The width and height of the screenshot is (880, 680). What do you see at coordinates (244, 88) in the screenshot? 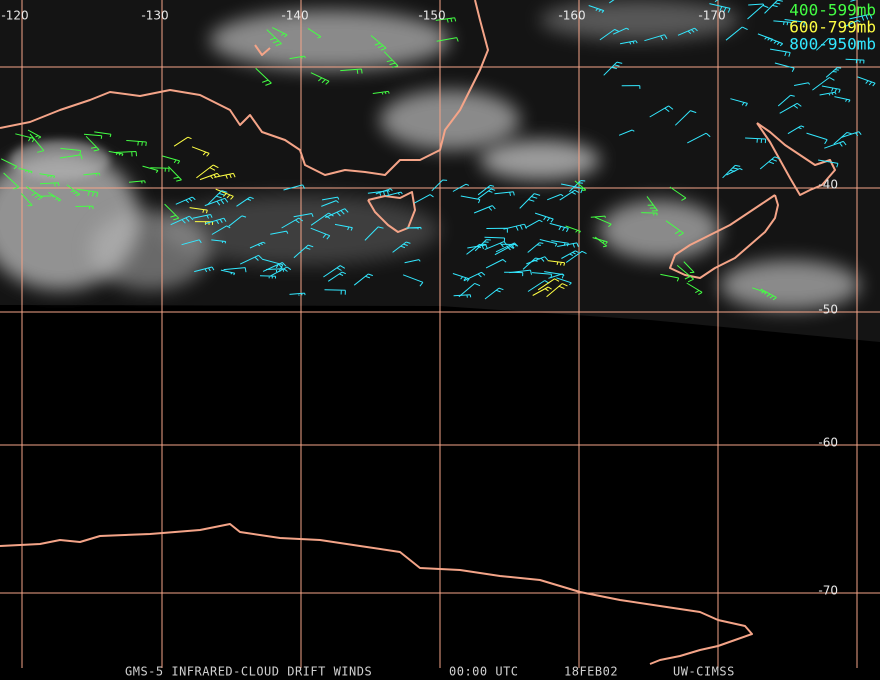
I see `australia-coast` at bounding box center [244, 88].